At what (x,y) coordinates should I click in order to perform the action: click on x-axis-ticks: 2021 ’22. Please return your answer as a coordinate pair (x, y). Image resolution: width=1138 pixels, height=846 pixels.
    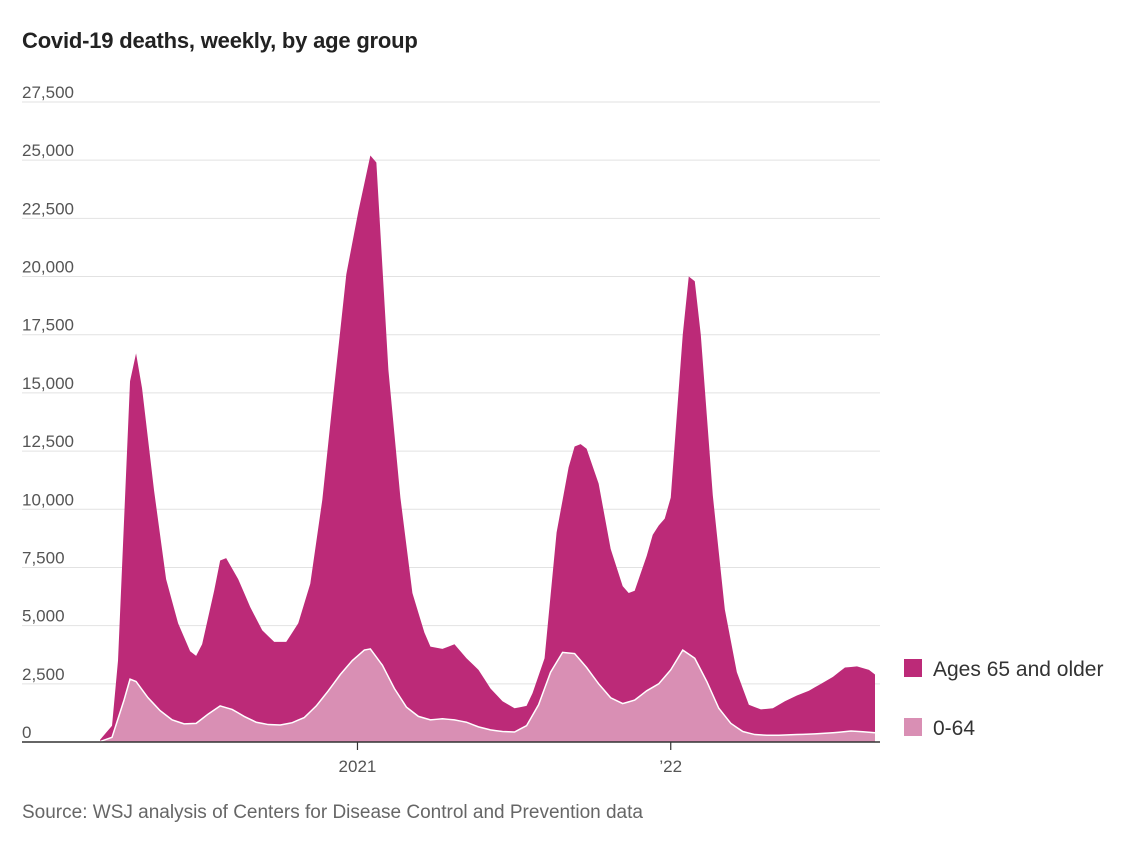
    Looking at the image, I should click on (510, 759).